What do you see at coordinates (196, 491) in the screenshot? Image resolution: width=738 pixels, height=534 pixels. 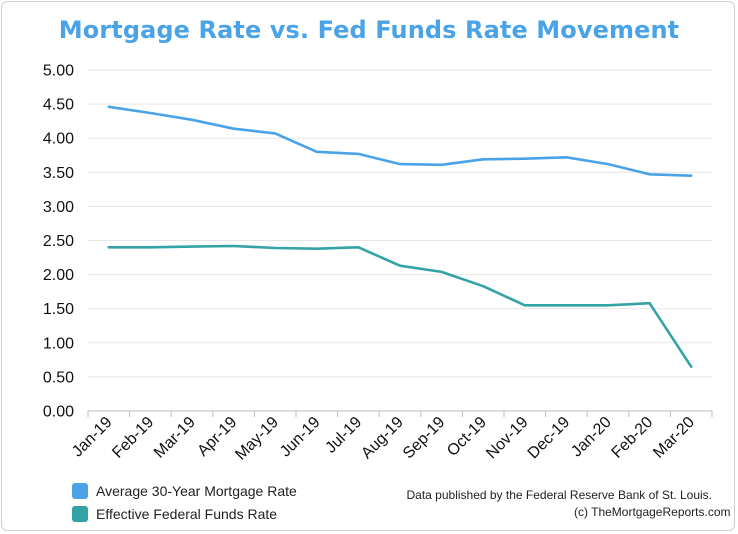 I see `legend-label-mortgage: Average 30-Year Mortgage Rate` at bounding box center [196, 491].